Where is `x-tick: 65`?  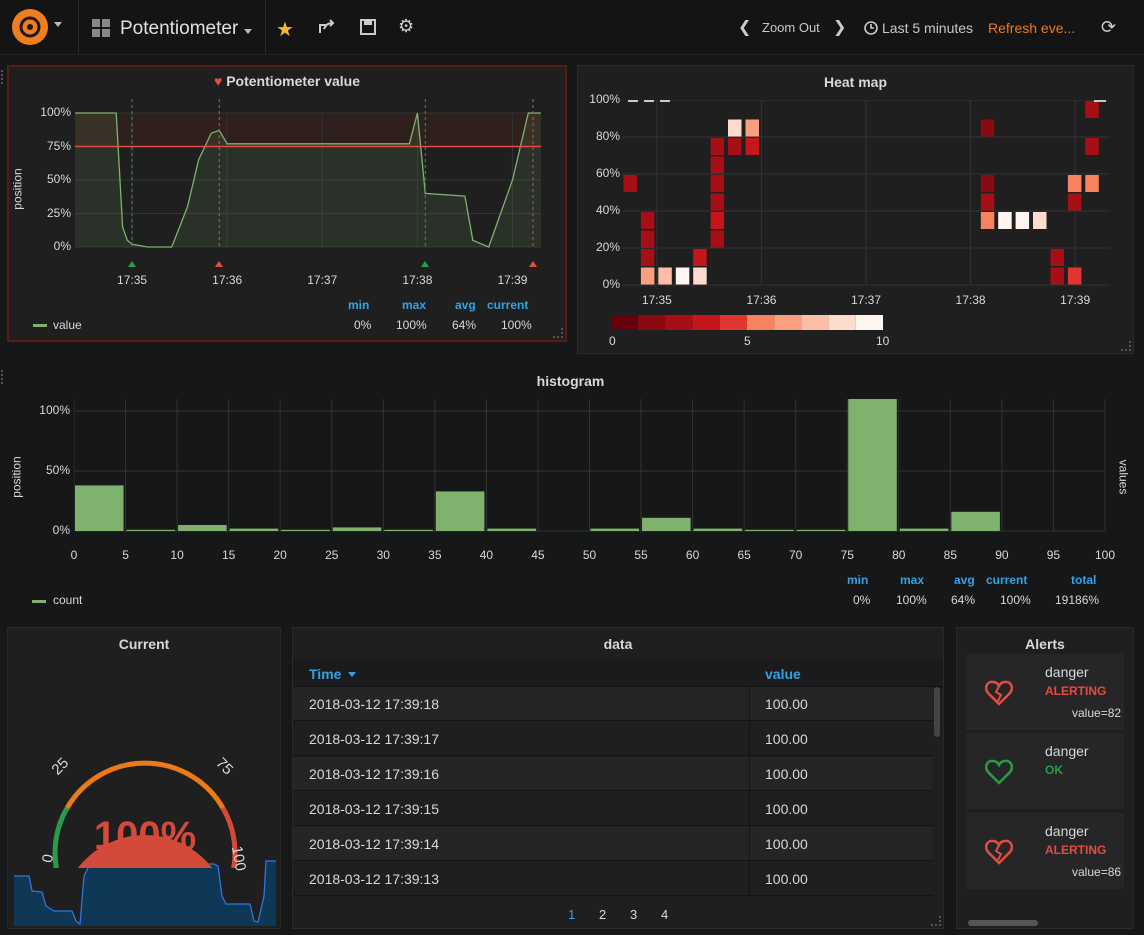 x-tick: 65 is located at coordinates (744, 555).